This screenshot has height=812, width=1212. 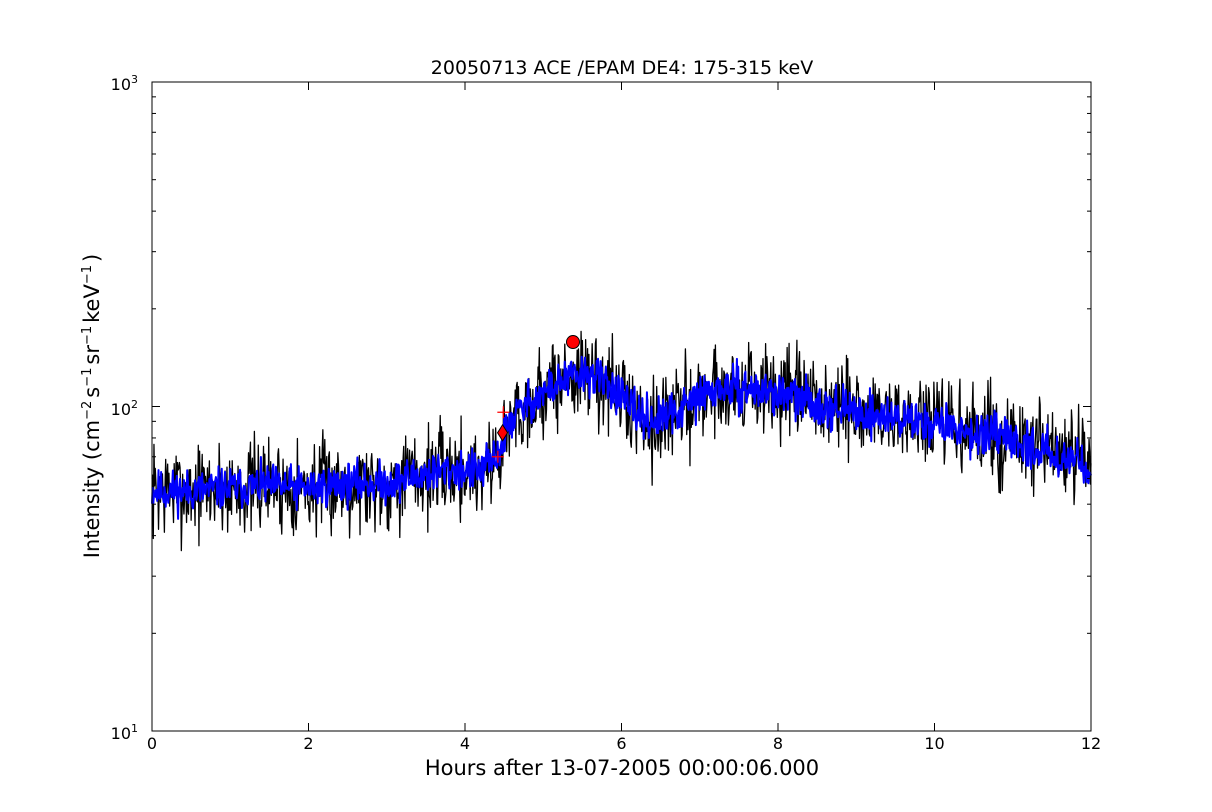 I want to click on y-axis-label-part: keV, so click(x=92, y=303).